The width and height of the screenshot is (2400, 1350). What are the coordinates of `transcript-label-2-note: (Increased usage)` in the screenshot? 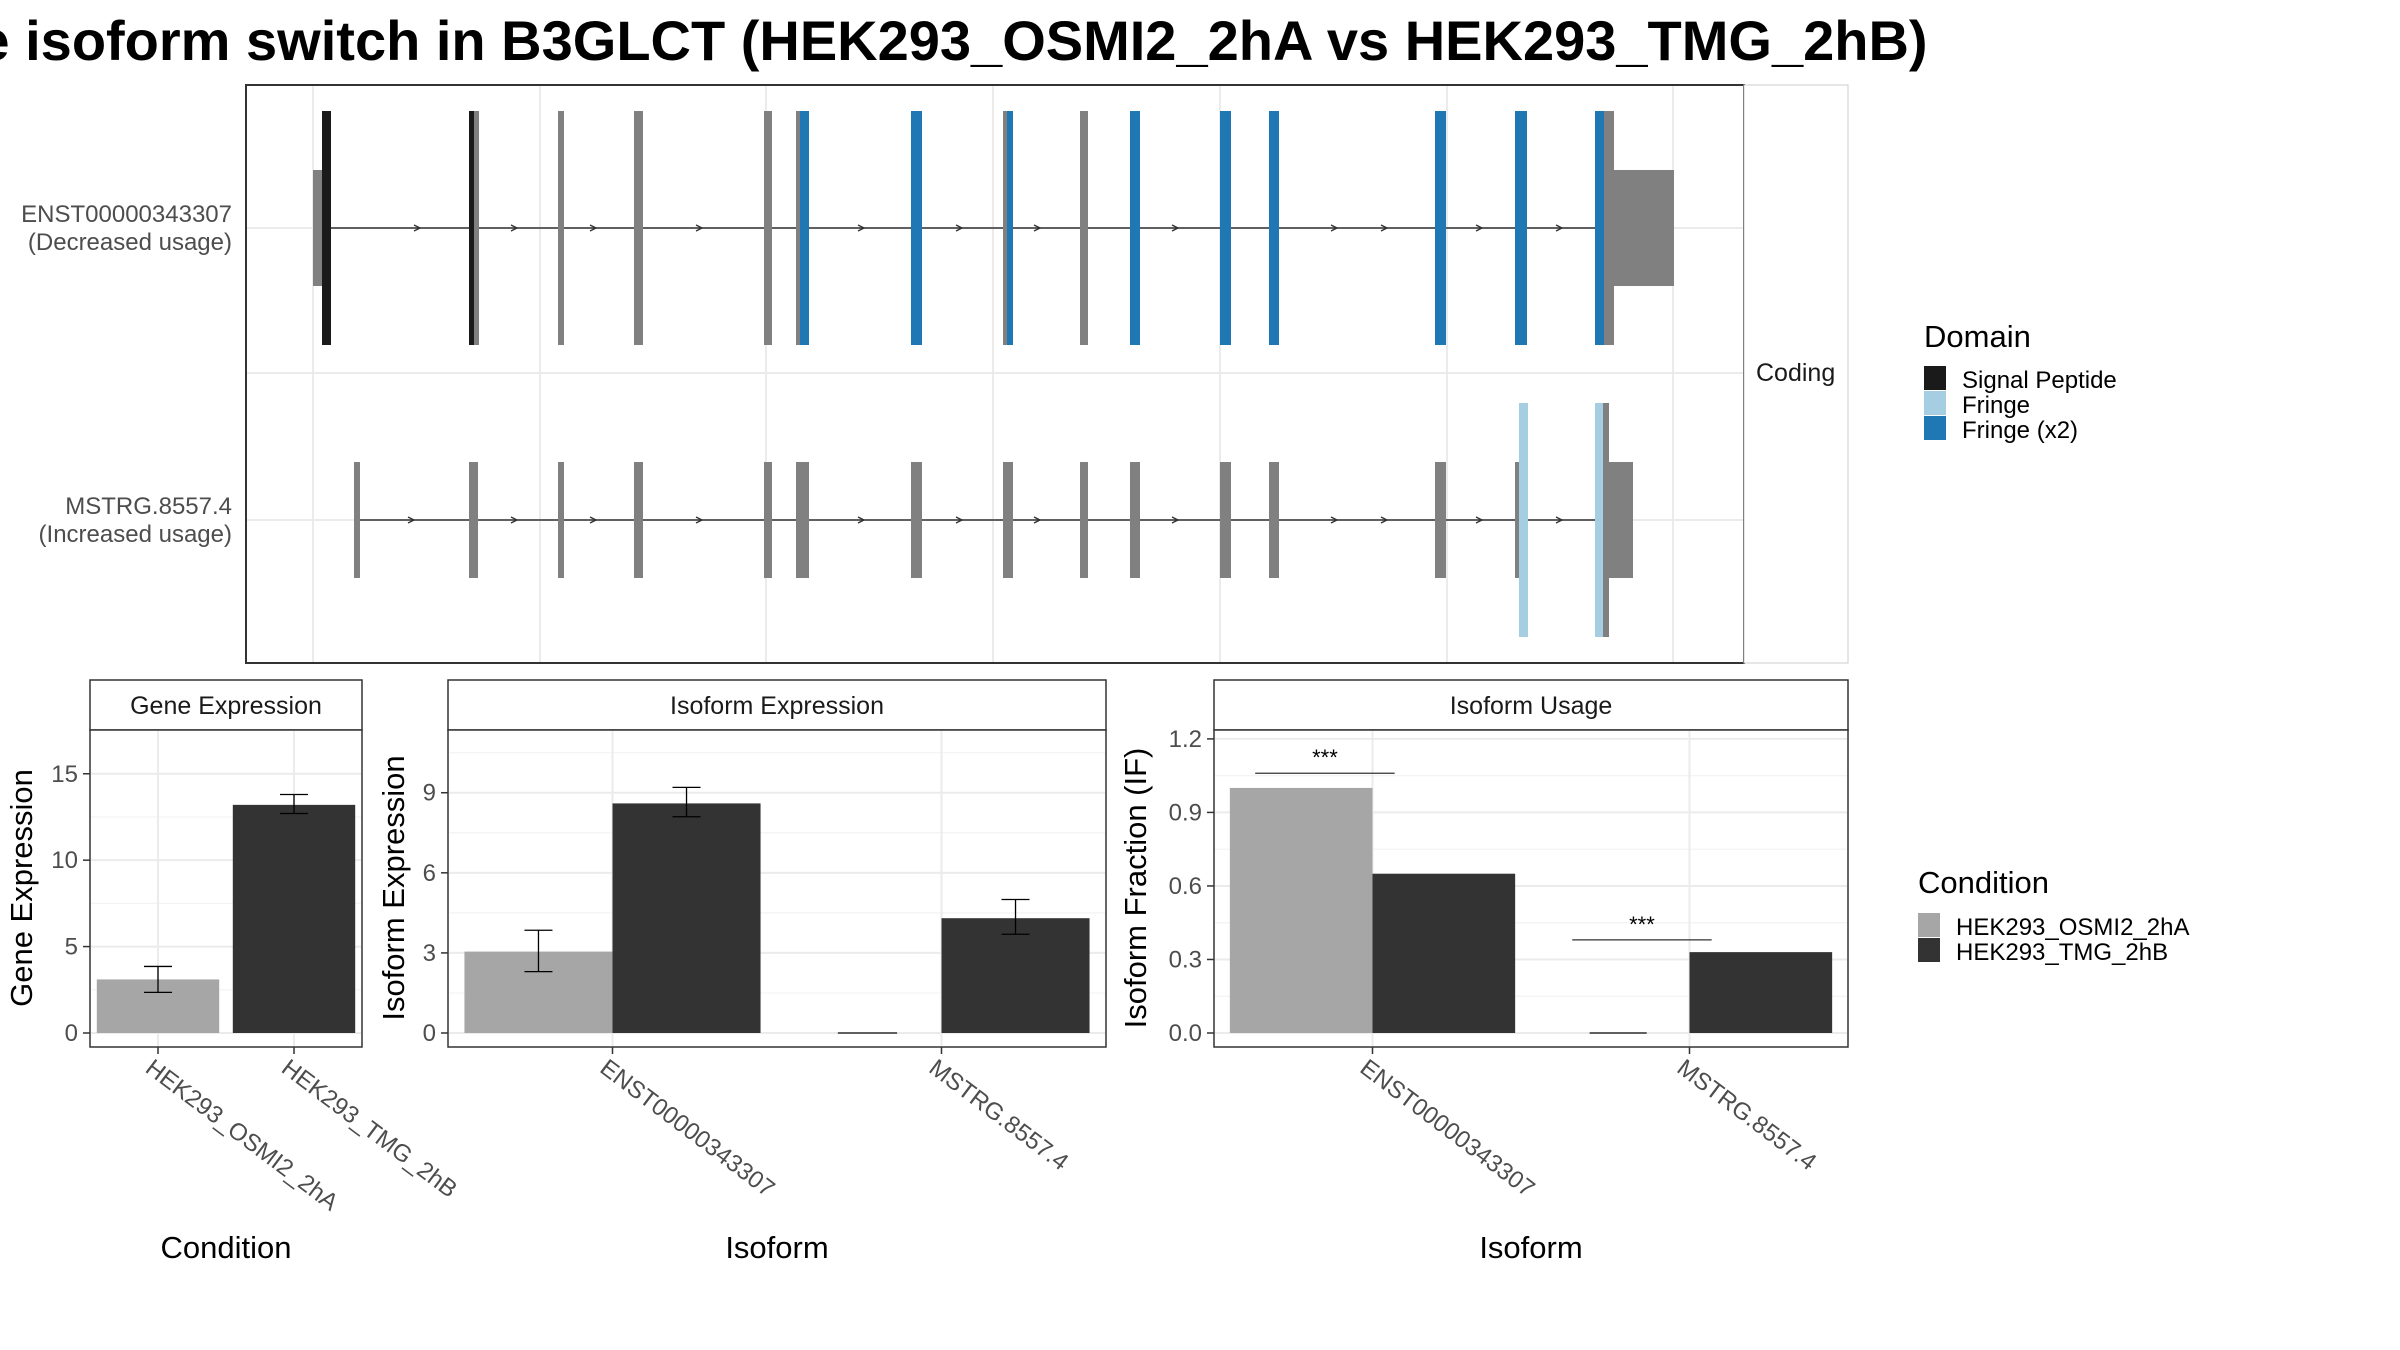 It's located at (135, 534).